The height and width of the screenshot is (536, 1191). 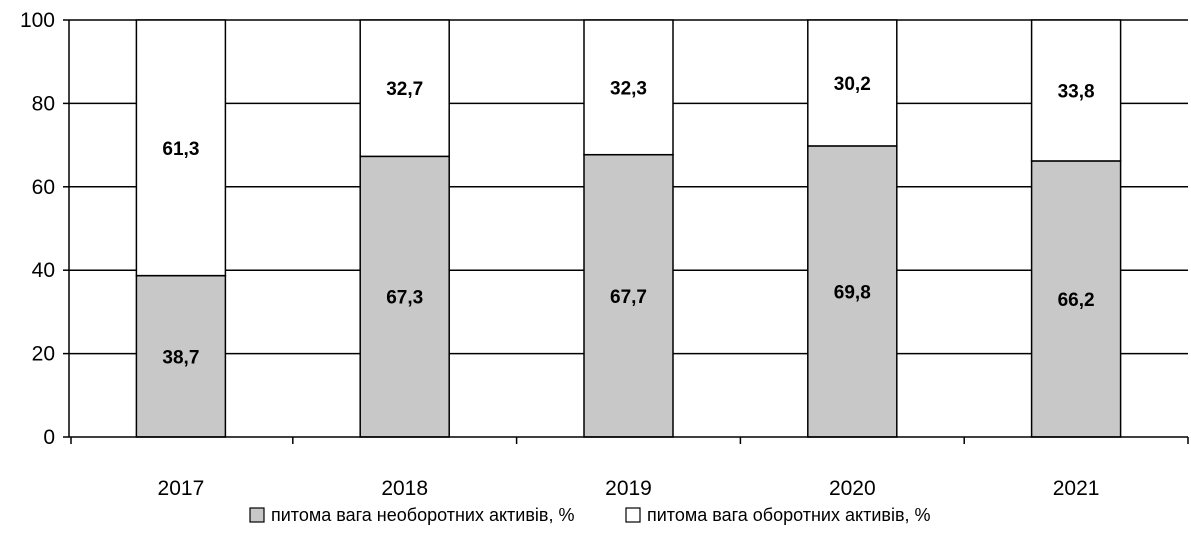 What do you see at coordinates (789, 515) in the screenshot?
I see `legend-label: питома вага оборотних активів, %` at bounding box center [789, 515].